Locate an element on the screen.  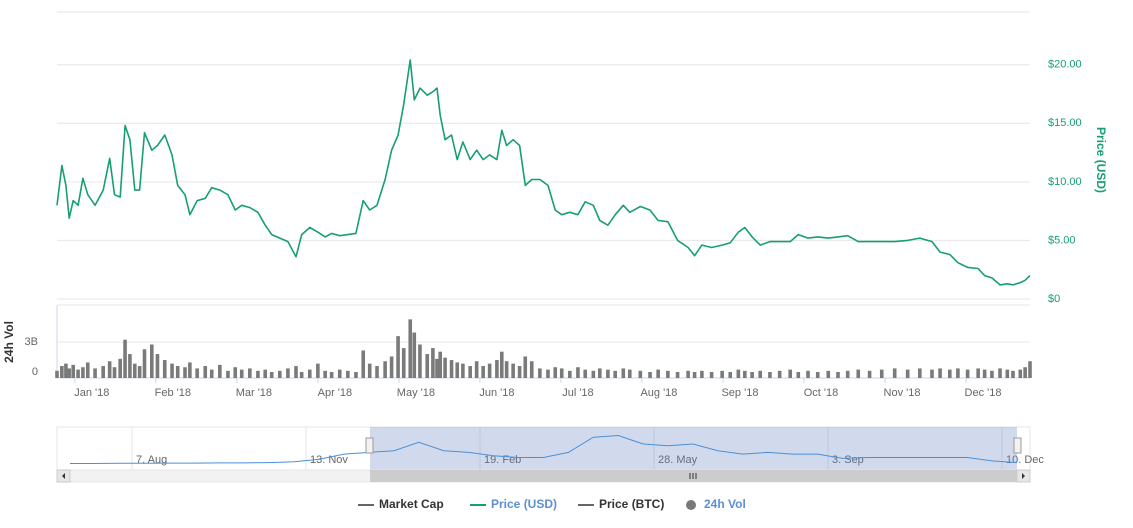
y2-tick-label: 3B is located at coordinates (31, 342).